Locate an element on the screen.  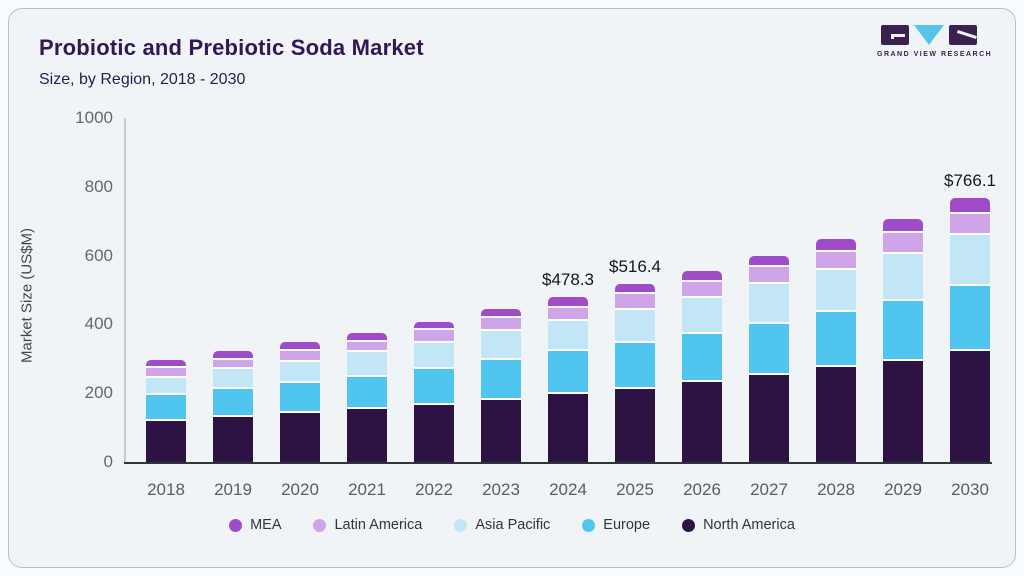
segment-mea-2022 is located at coordinates (434, 325).